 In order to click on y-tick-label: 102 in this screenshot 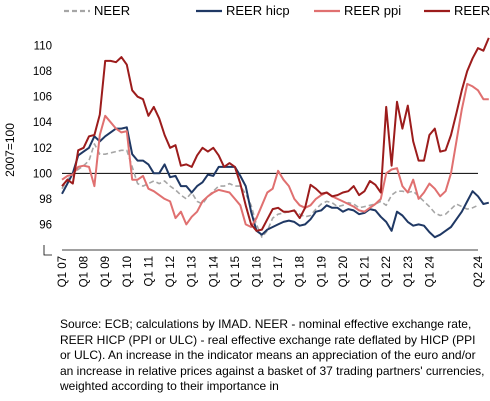, I will do `click(42, 149)`.